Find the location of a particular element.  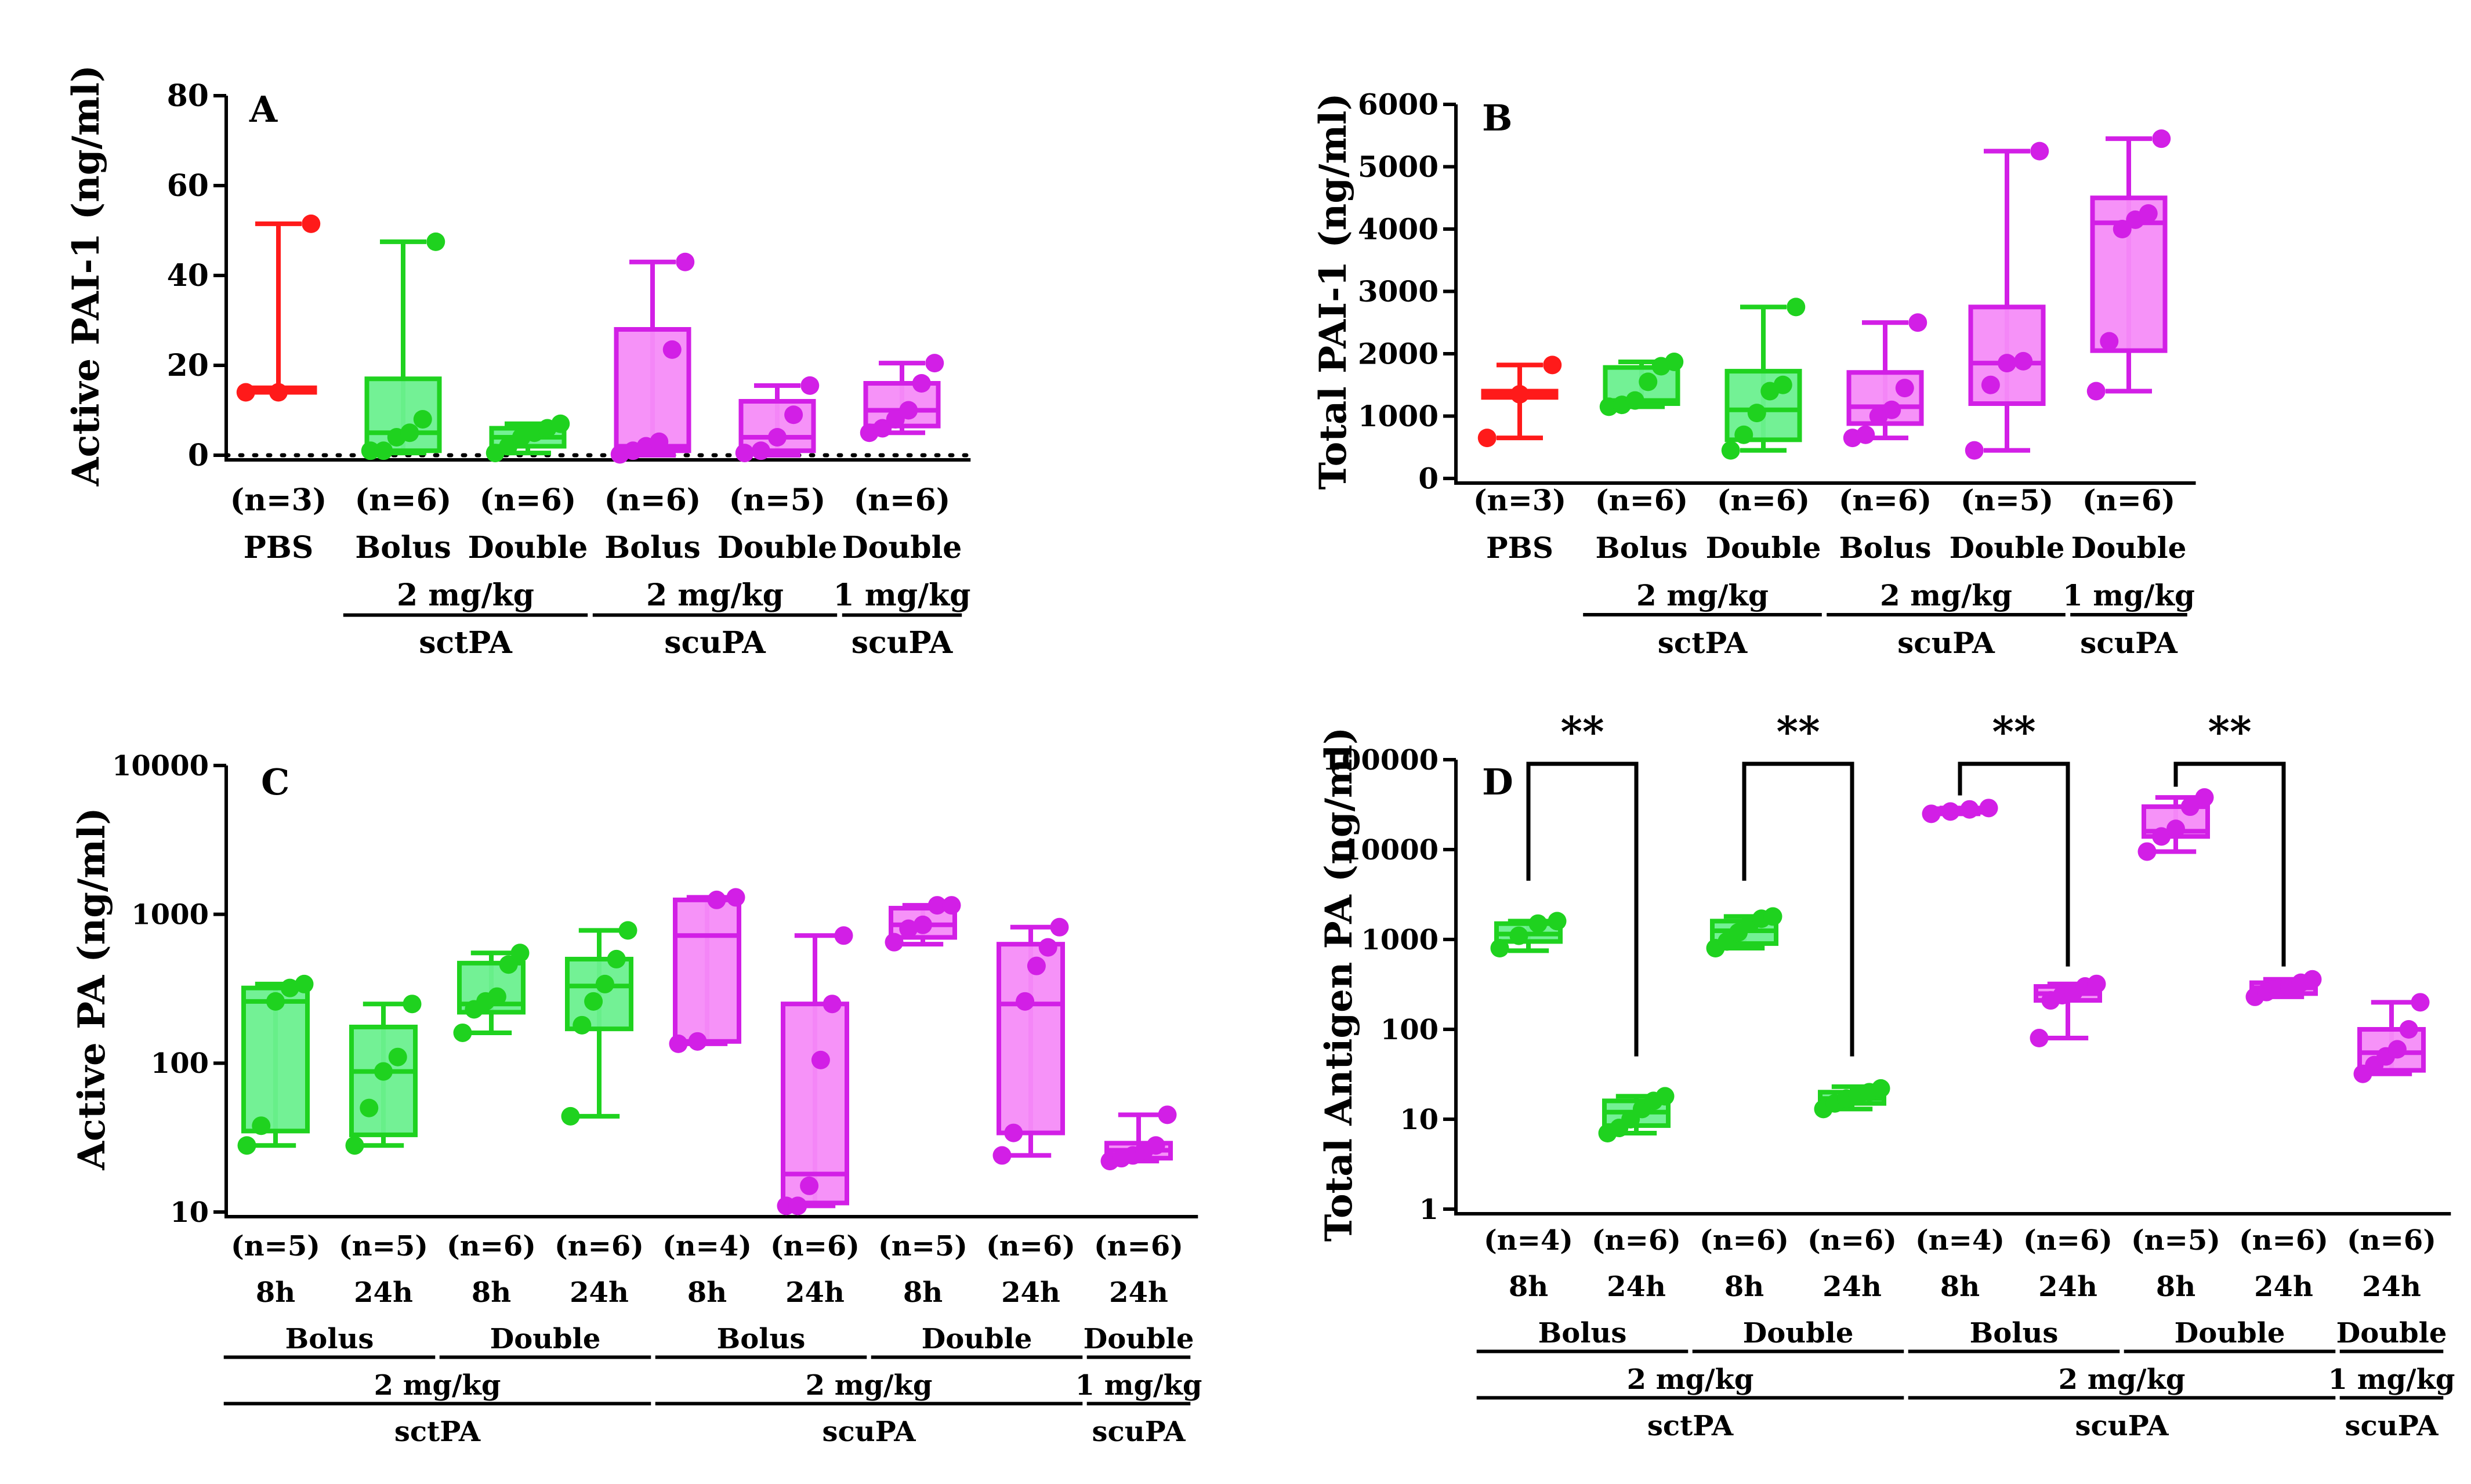

y-tick-label: 100000 is located at coordinates (1381, 761).